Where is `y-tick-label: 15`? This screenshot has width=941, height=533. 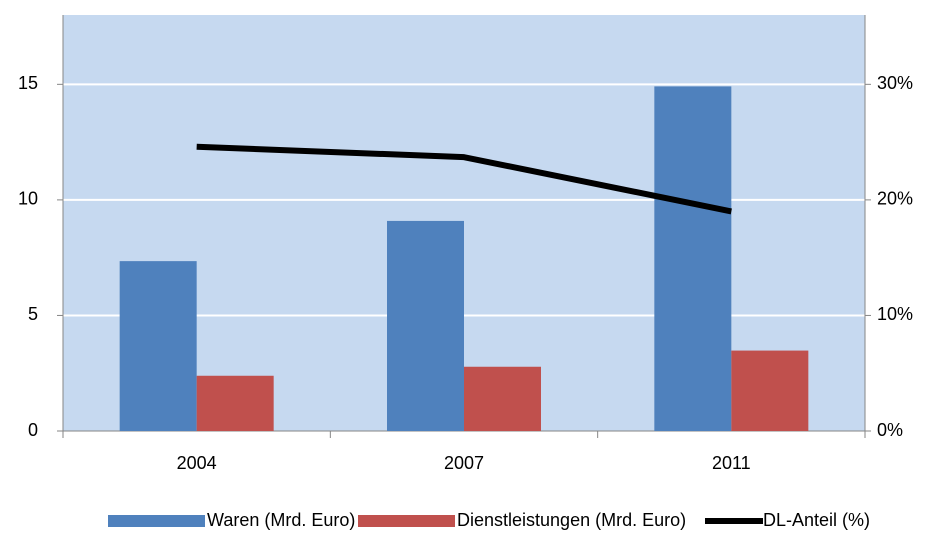 y-tick-label: 15 is located at coordinates (28, 83).